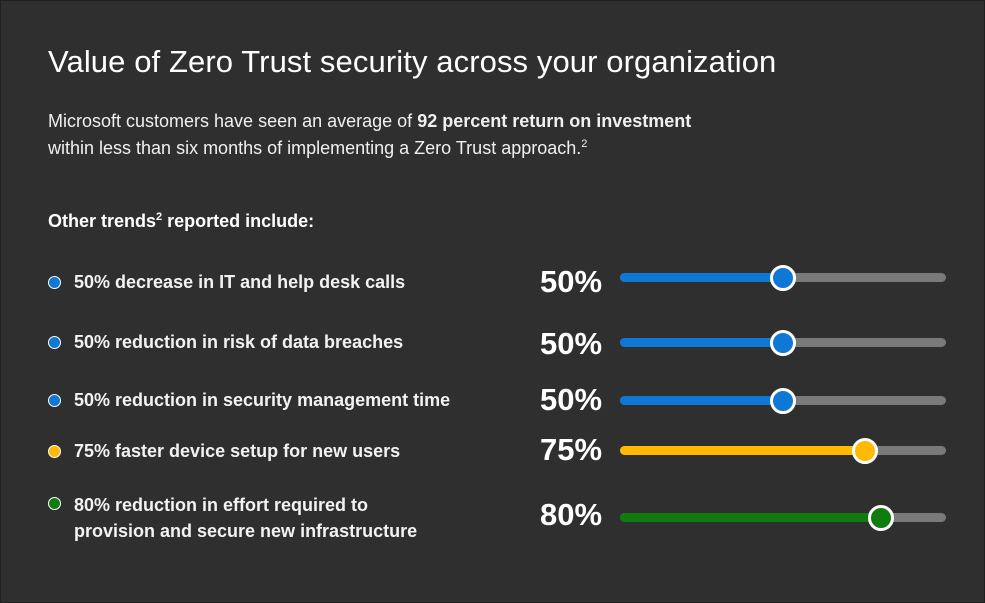 This screenshot has height=603, width=985. I want to click on trends-heading-prefix: Other trends, so click(102, 221).